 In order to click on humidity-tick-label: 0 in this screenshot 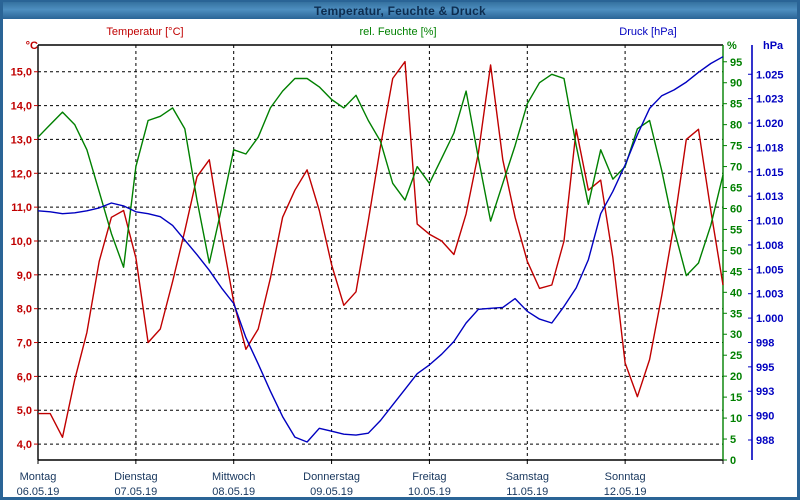, I will do `click(733, 461)`.